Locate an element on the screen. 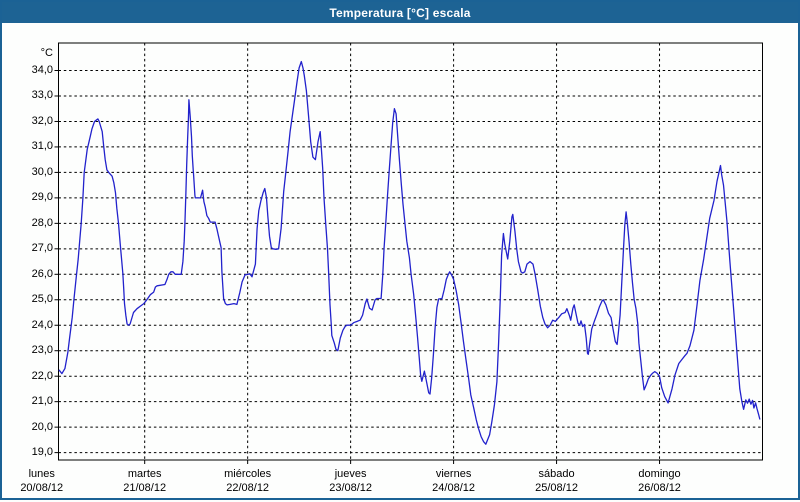  y-tick-label: 26,0 is located at coordinates (42, 273).